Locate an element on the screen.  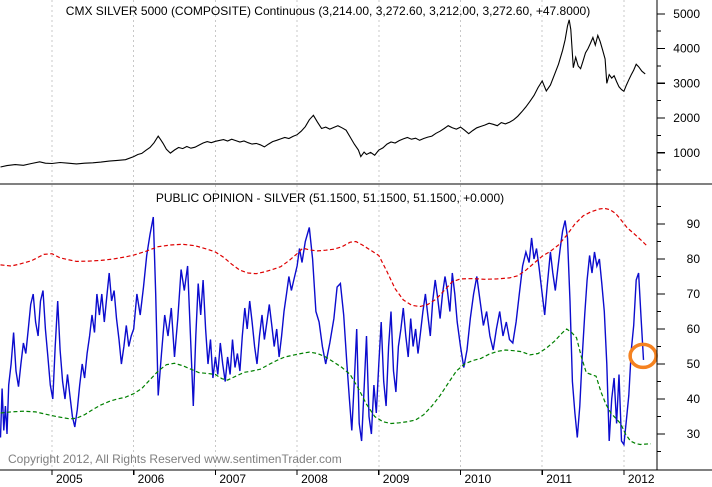
year-label-2012: 2012 is located at coordinates (641, 479).